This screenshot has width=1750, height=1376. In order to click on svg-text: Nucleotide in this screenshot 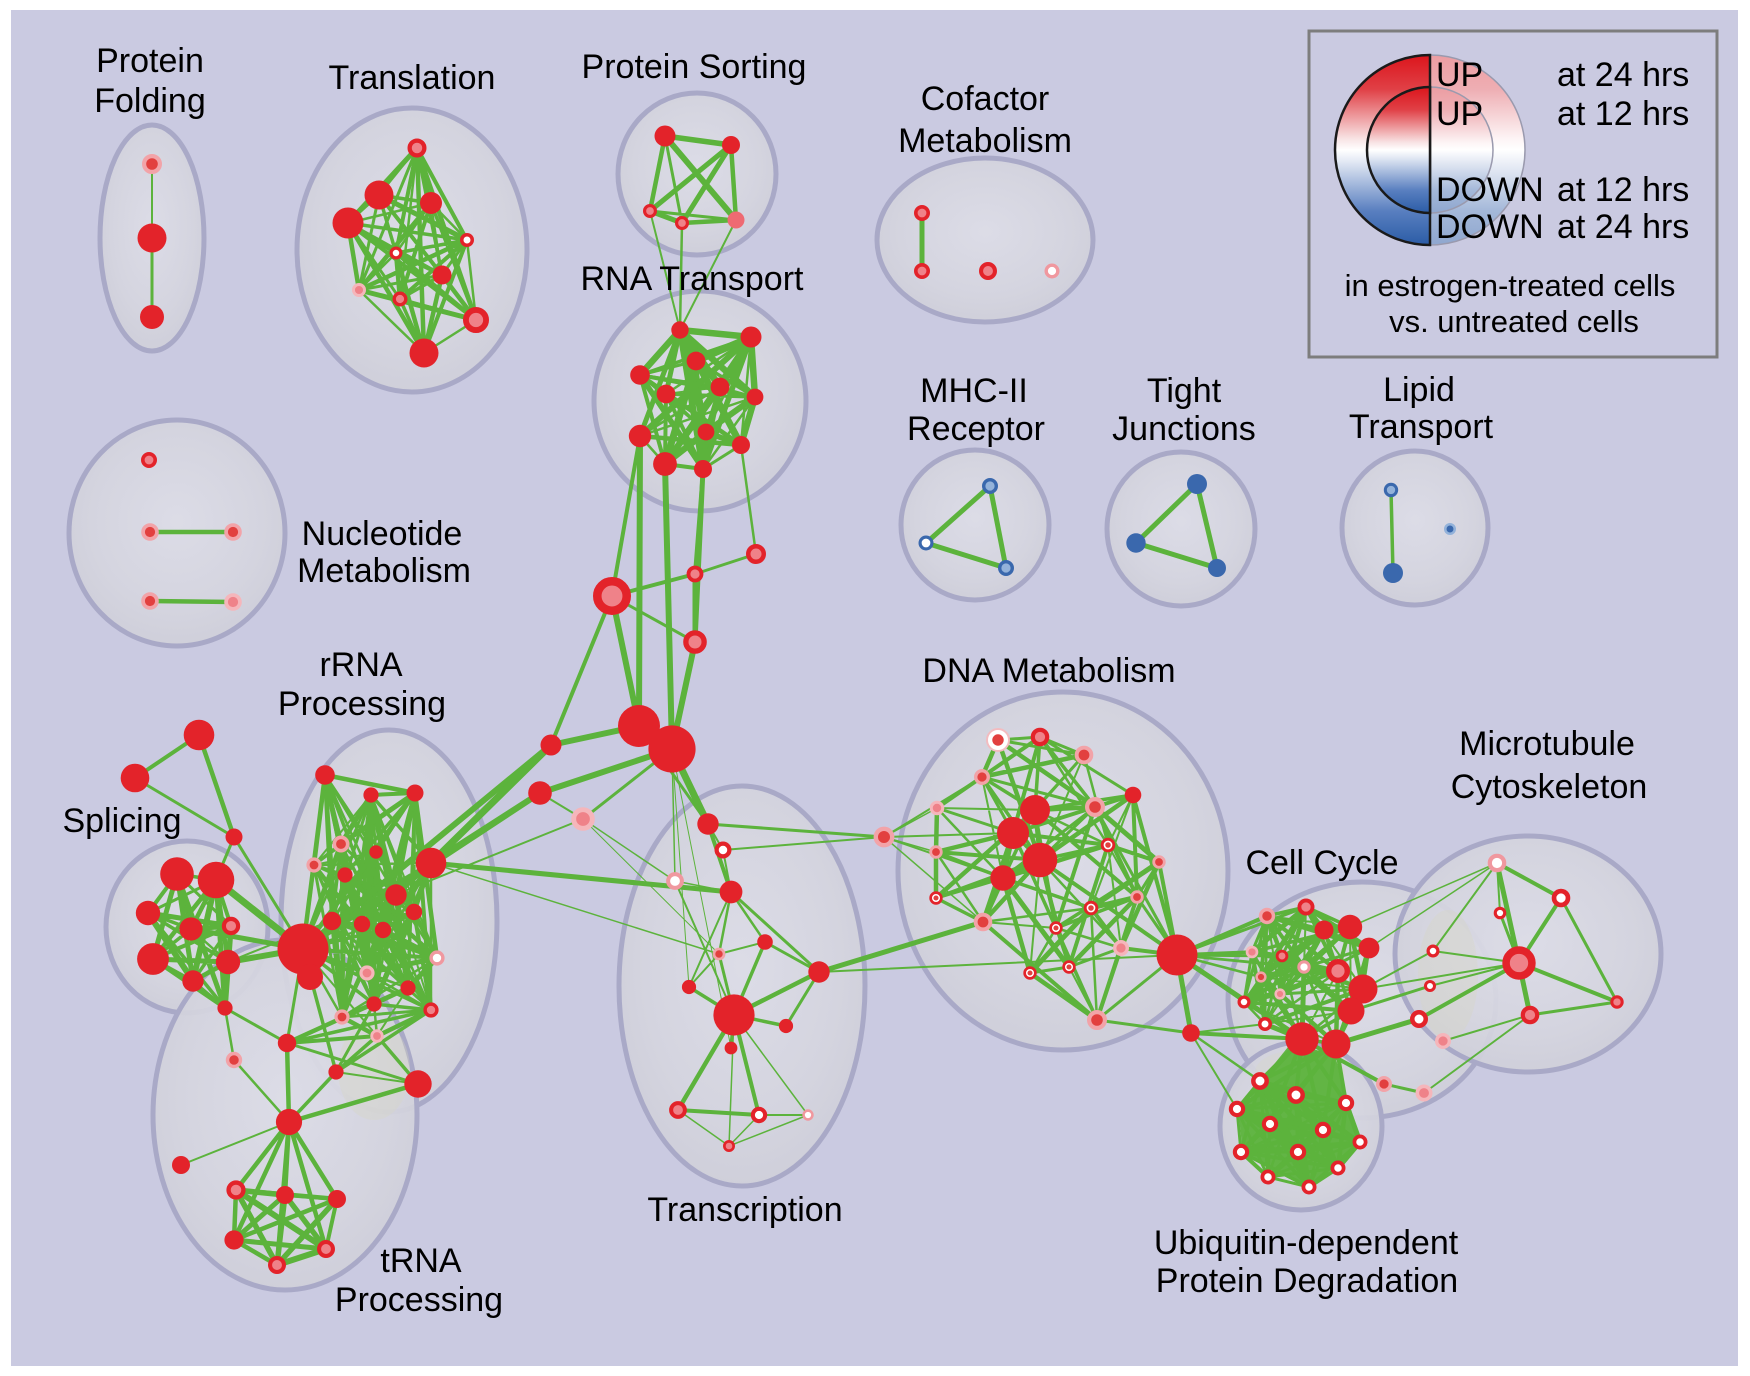, I will do `click(382, 534)`.